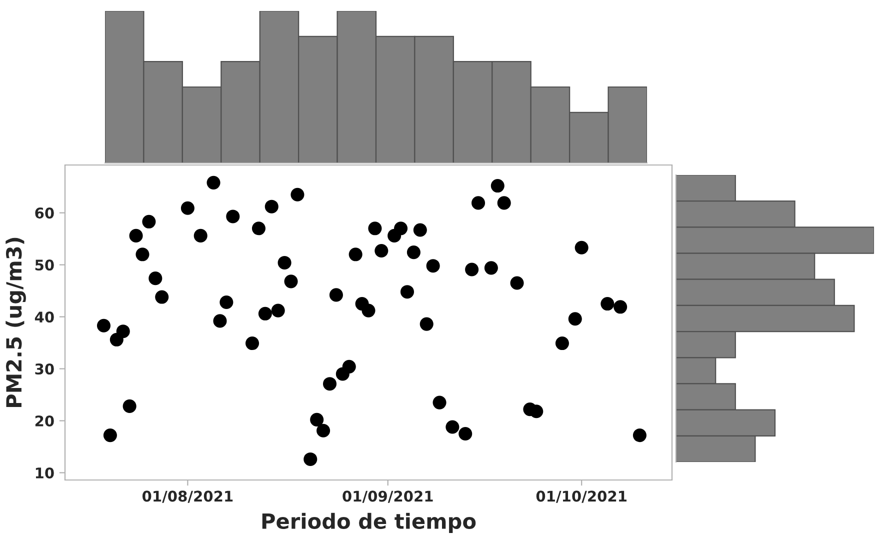 This screenshot has width=875, height=545. What do you see at coordinates (44, 369) in the screenshot?
I see `y-tick-label: 30` at bounding box center [44, 369].